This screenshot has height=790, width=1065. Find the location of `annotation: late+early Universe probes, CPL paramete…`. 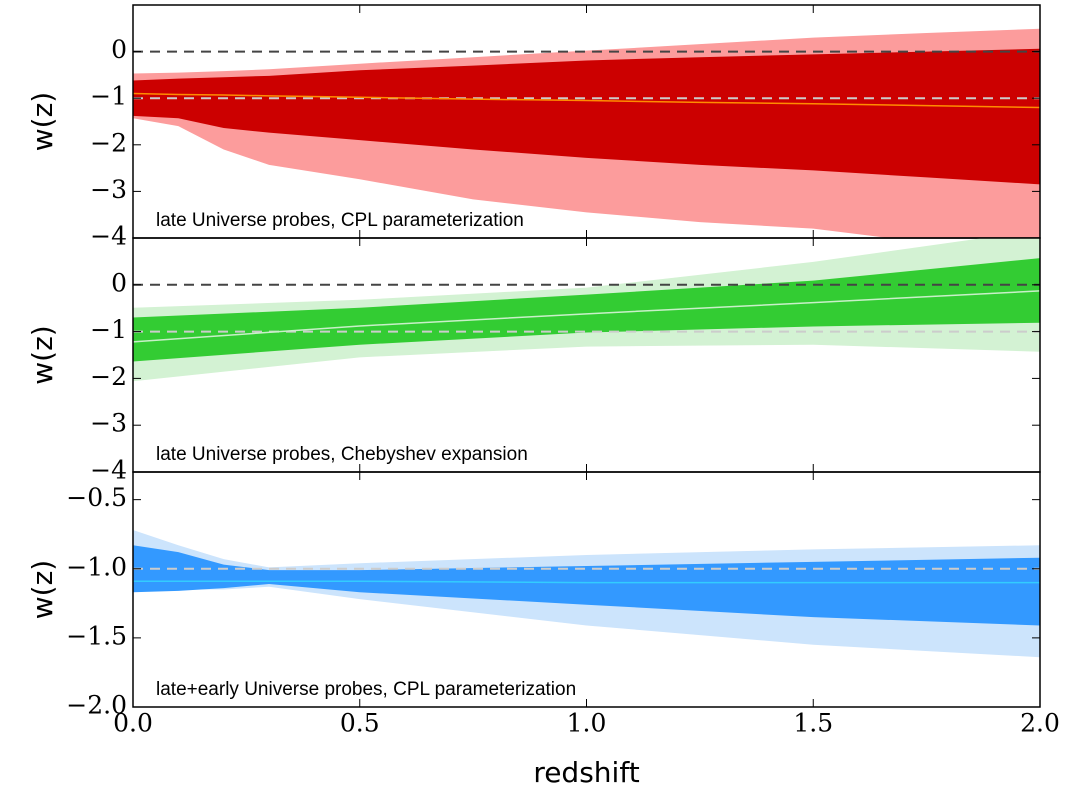

annotation: late+early Universe probes, CPL paramete… is located at coordinates (366, 689).